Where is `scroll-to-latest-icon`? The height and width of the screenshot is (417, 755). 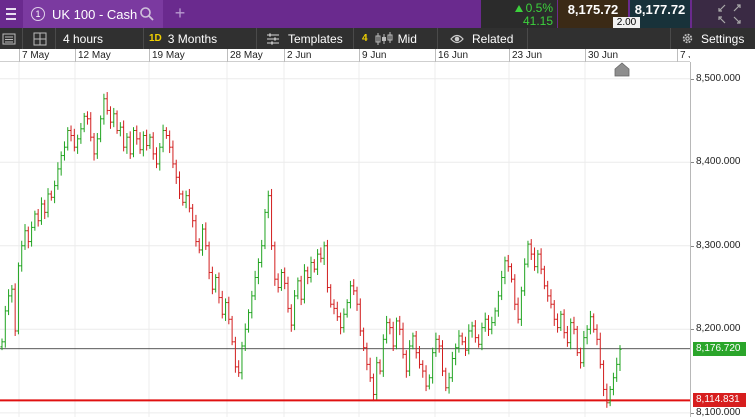 scroll-to-latest-icon is located at coordinates (622, 69).